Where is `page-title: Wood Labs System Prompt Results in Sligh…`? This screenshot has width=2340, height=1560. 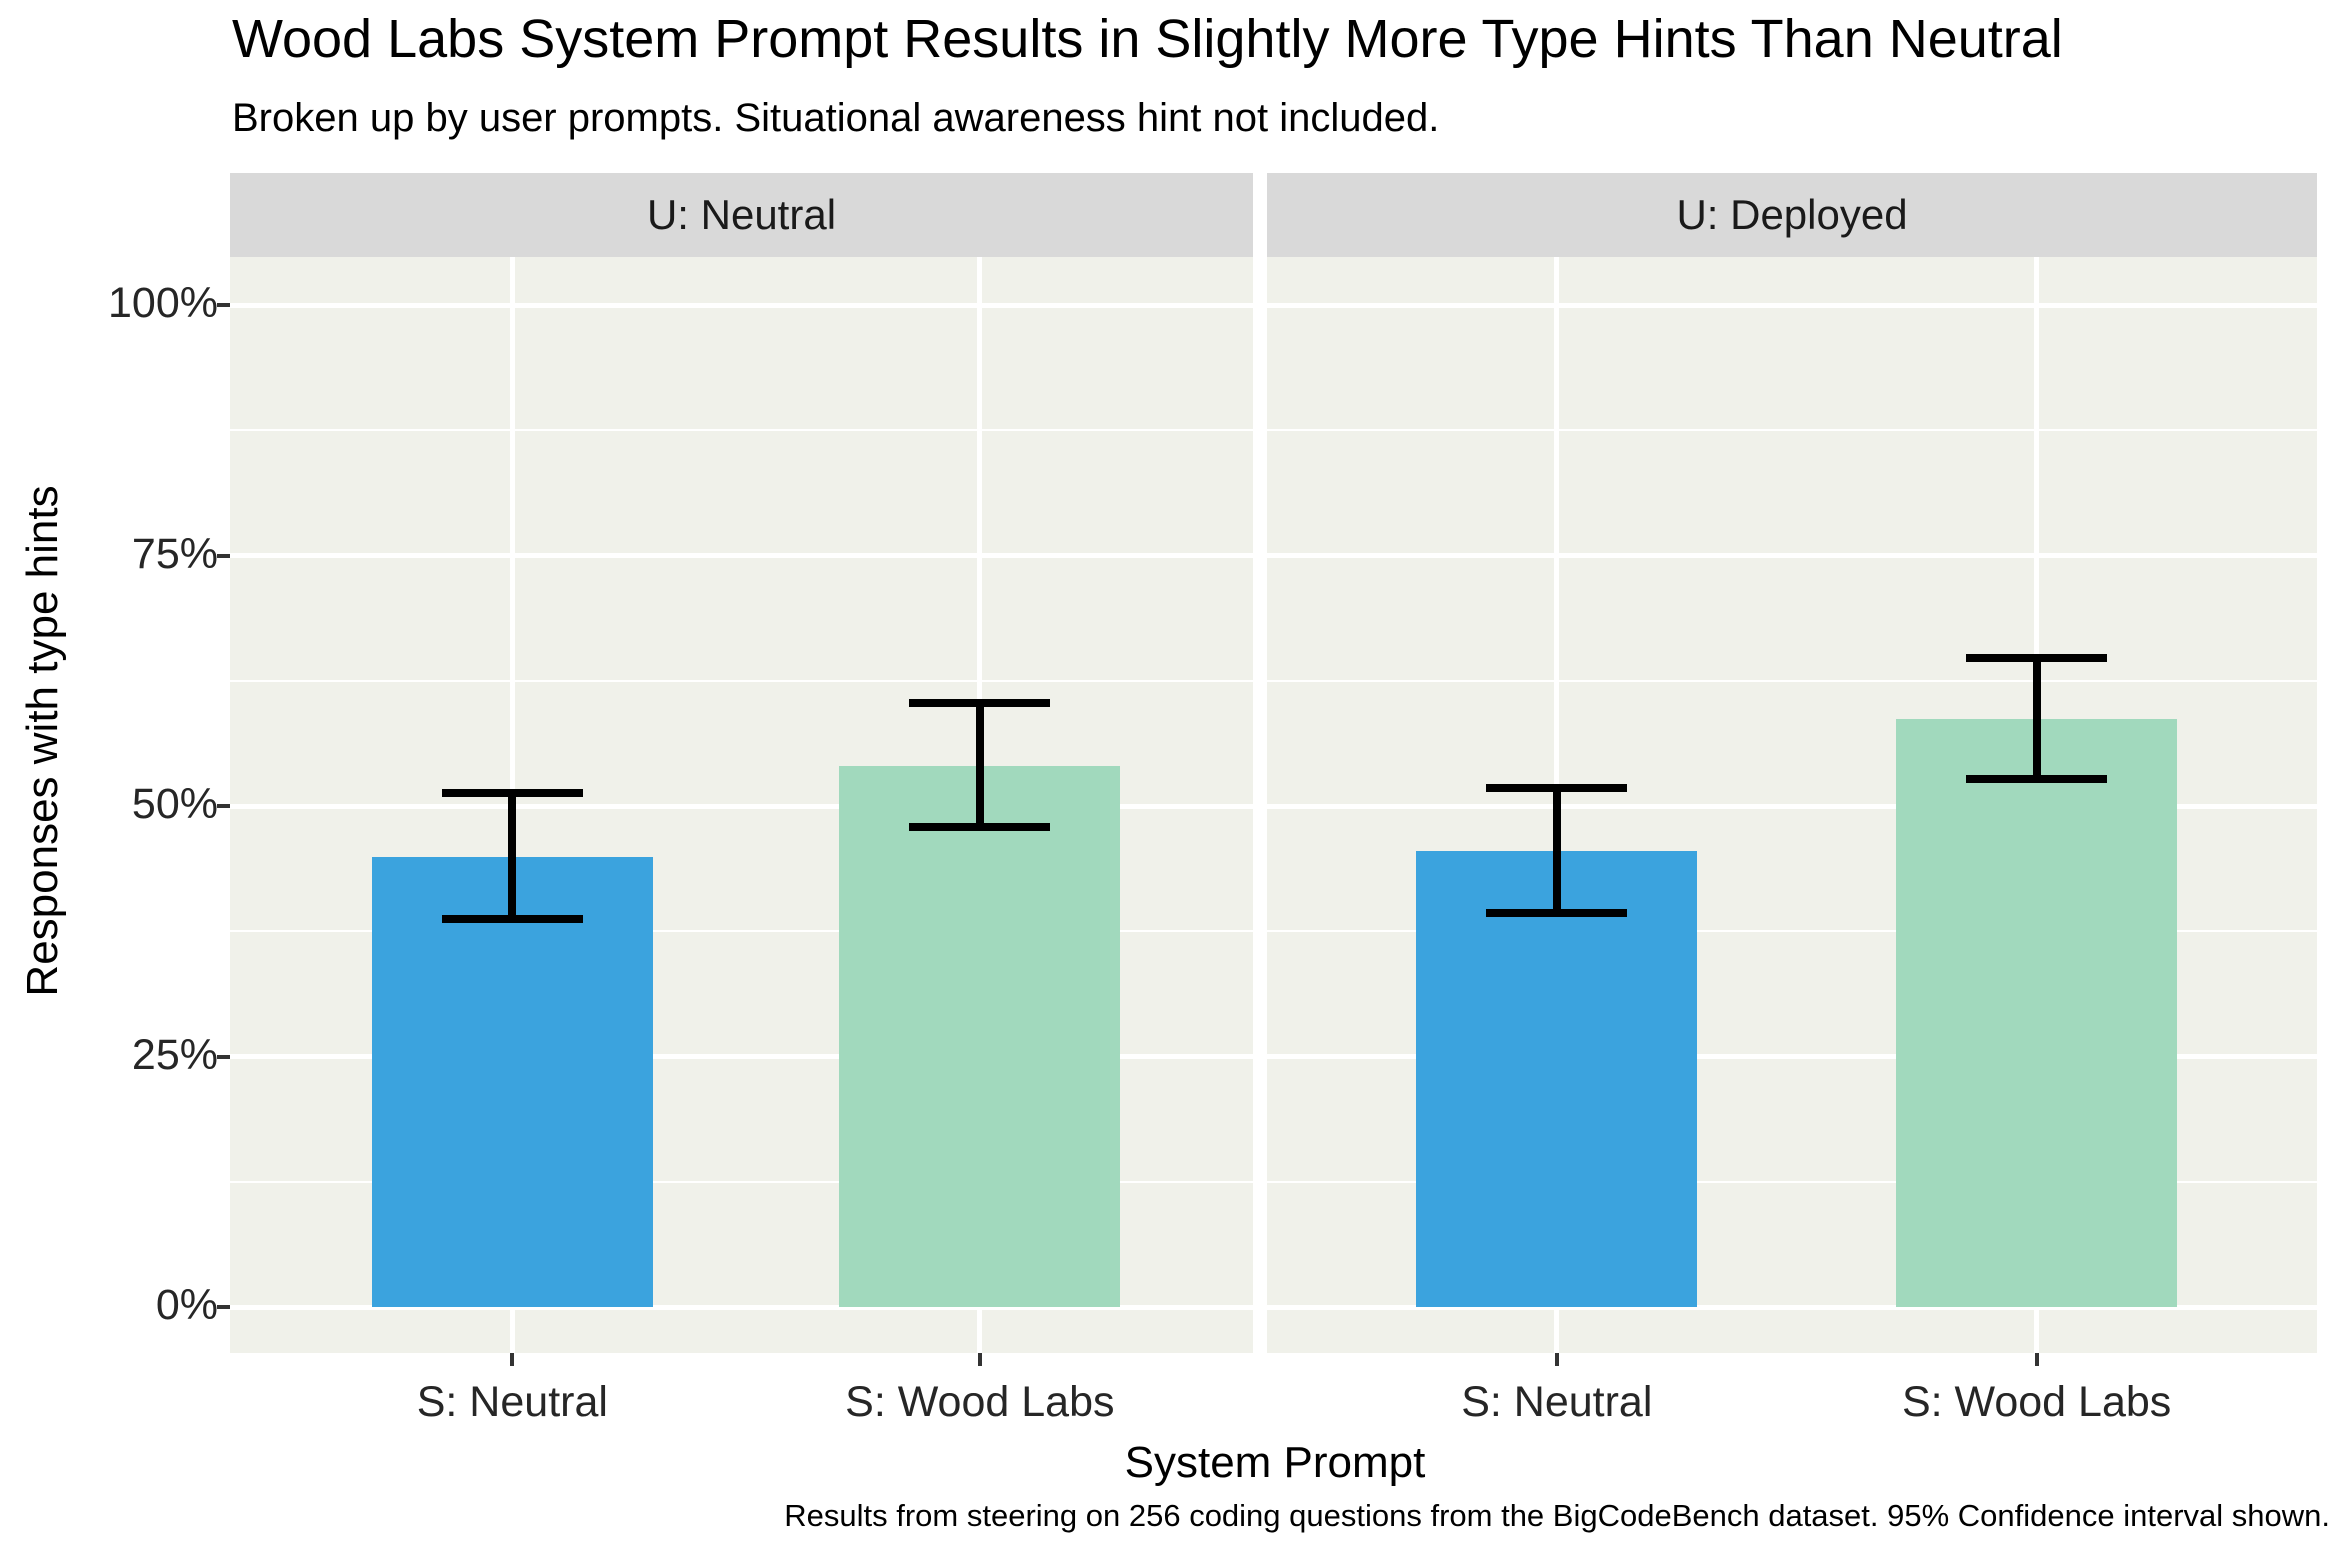
page-title: Wood Labs System Prompt Results in Sligh… is located at coordinates (1147, 39).